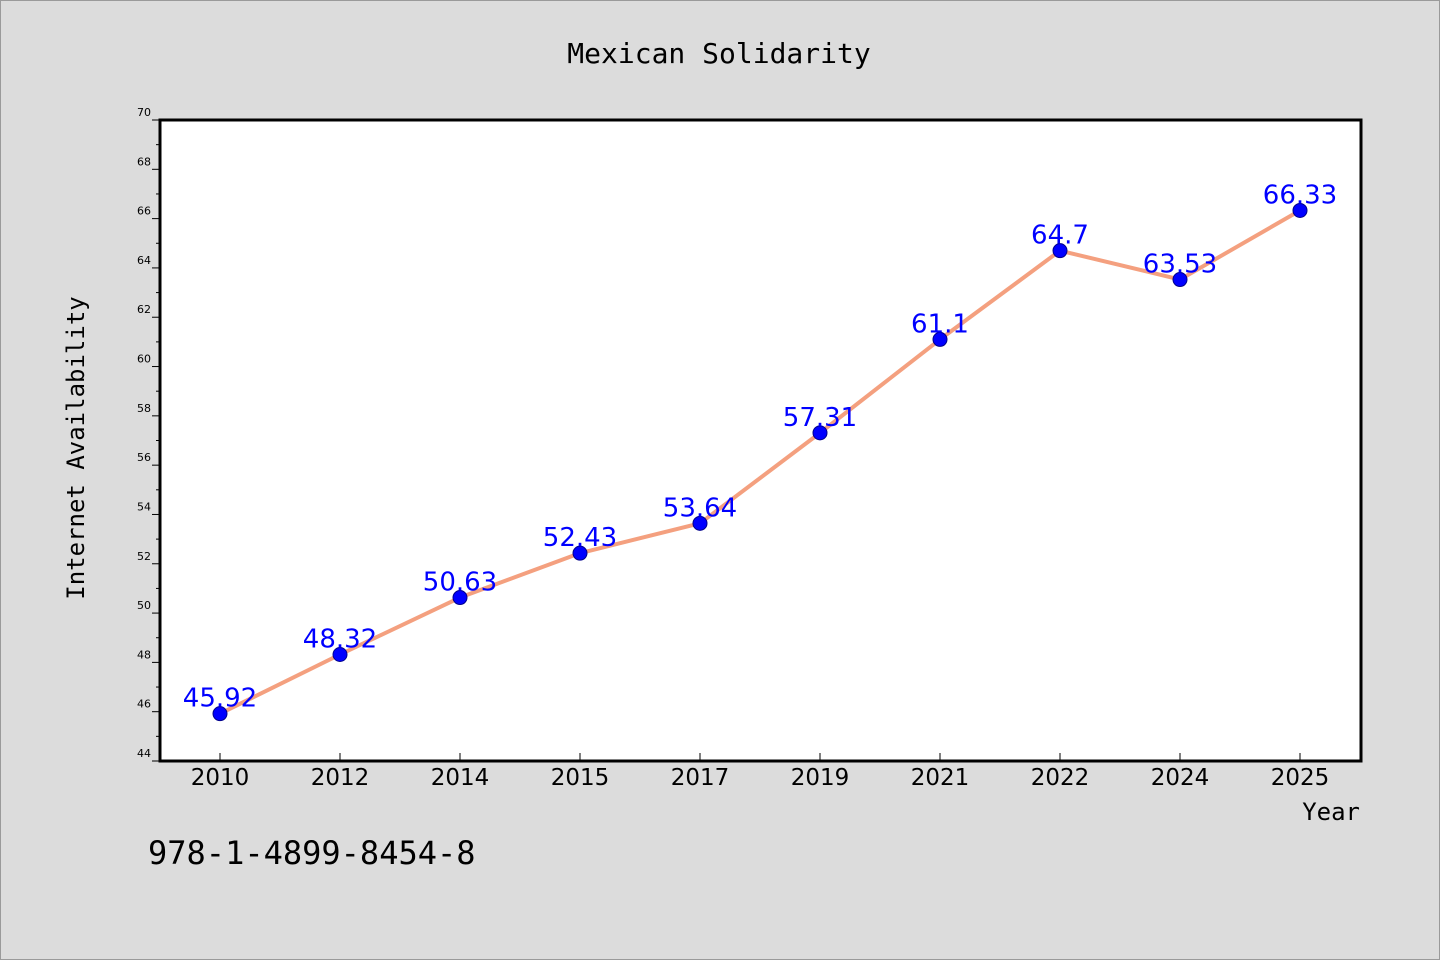 The image size is (1440, 960). I want to click on x-tick-label: 2024, so click(1180, 778).